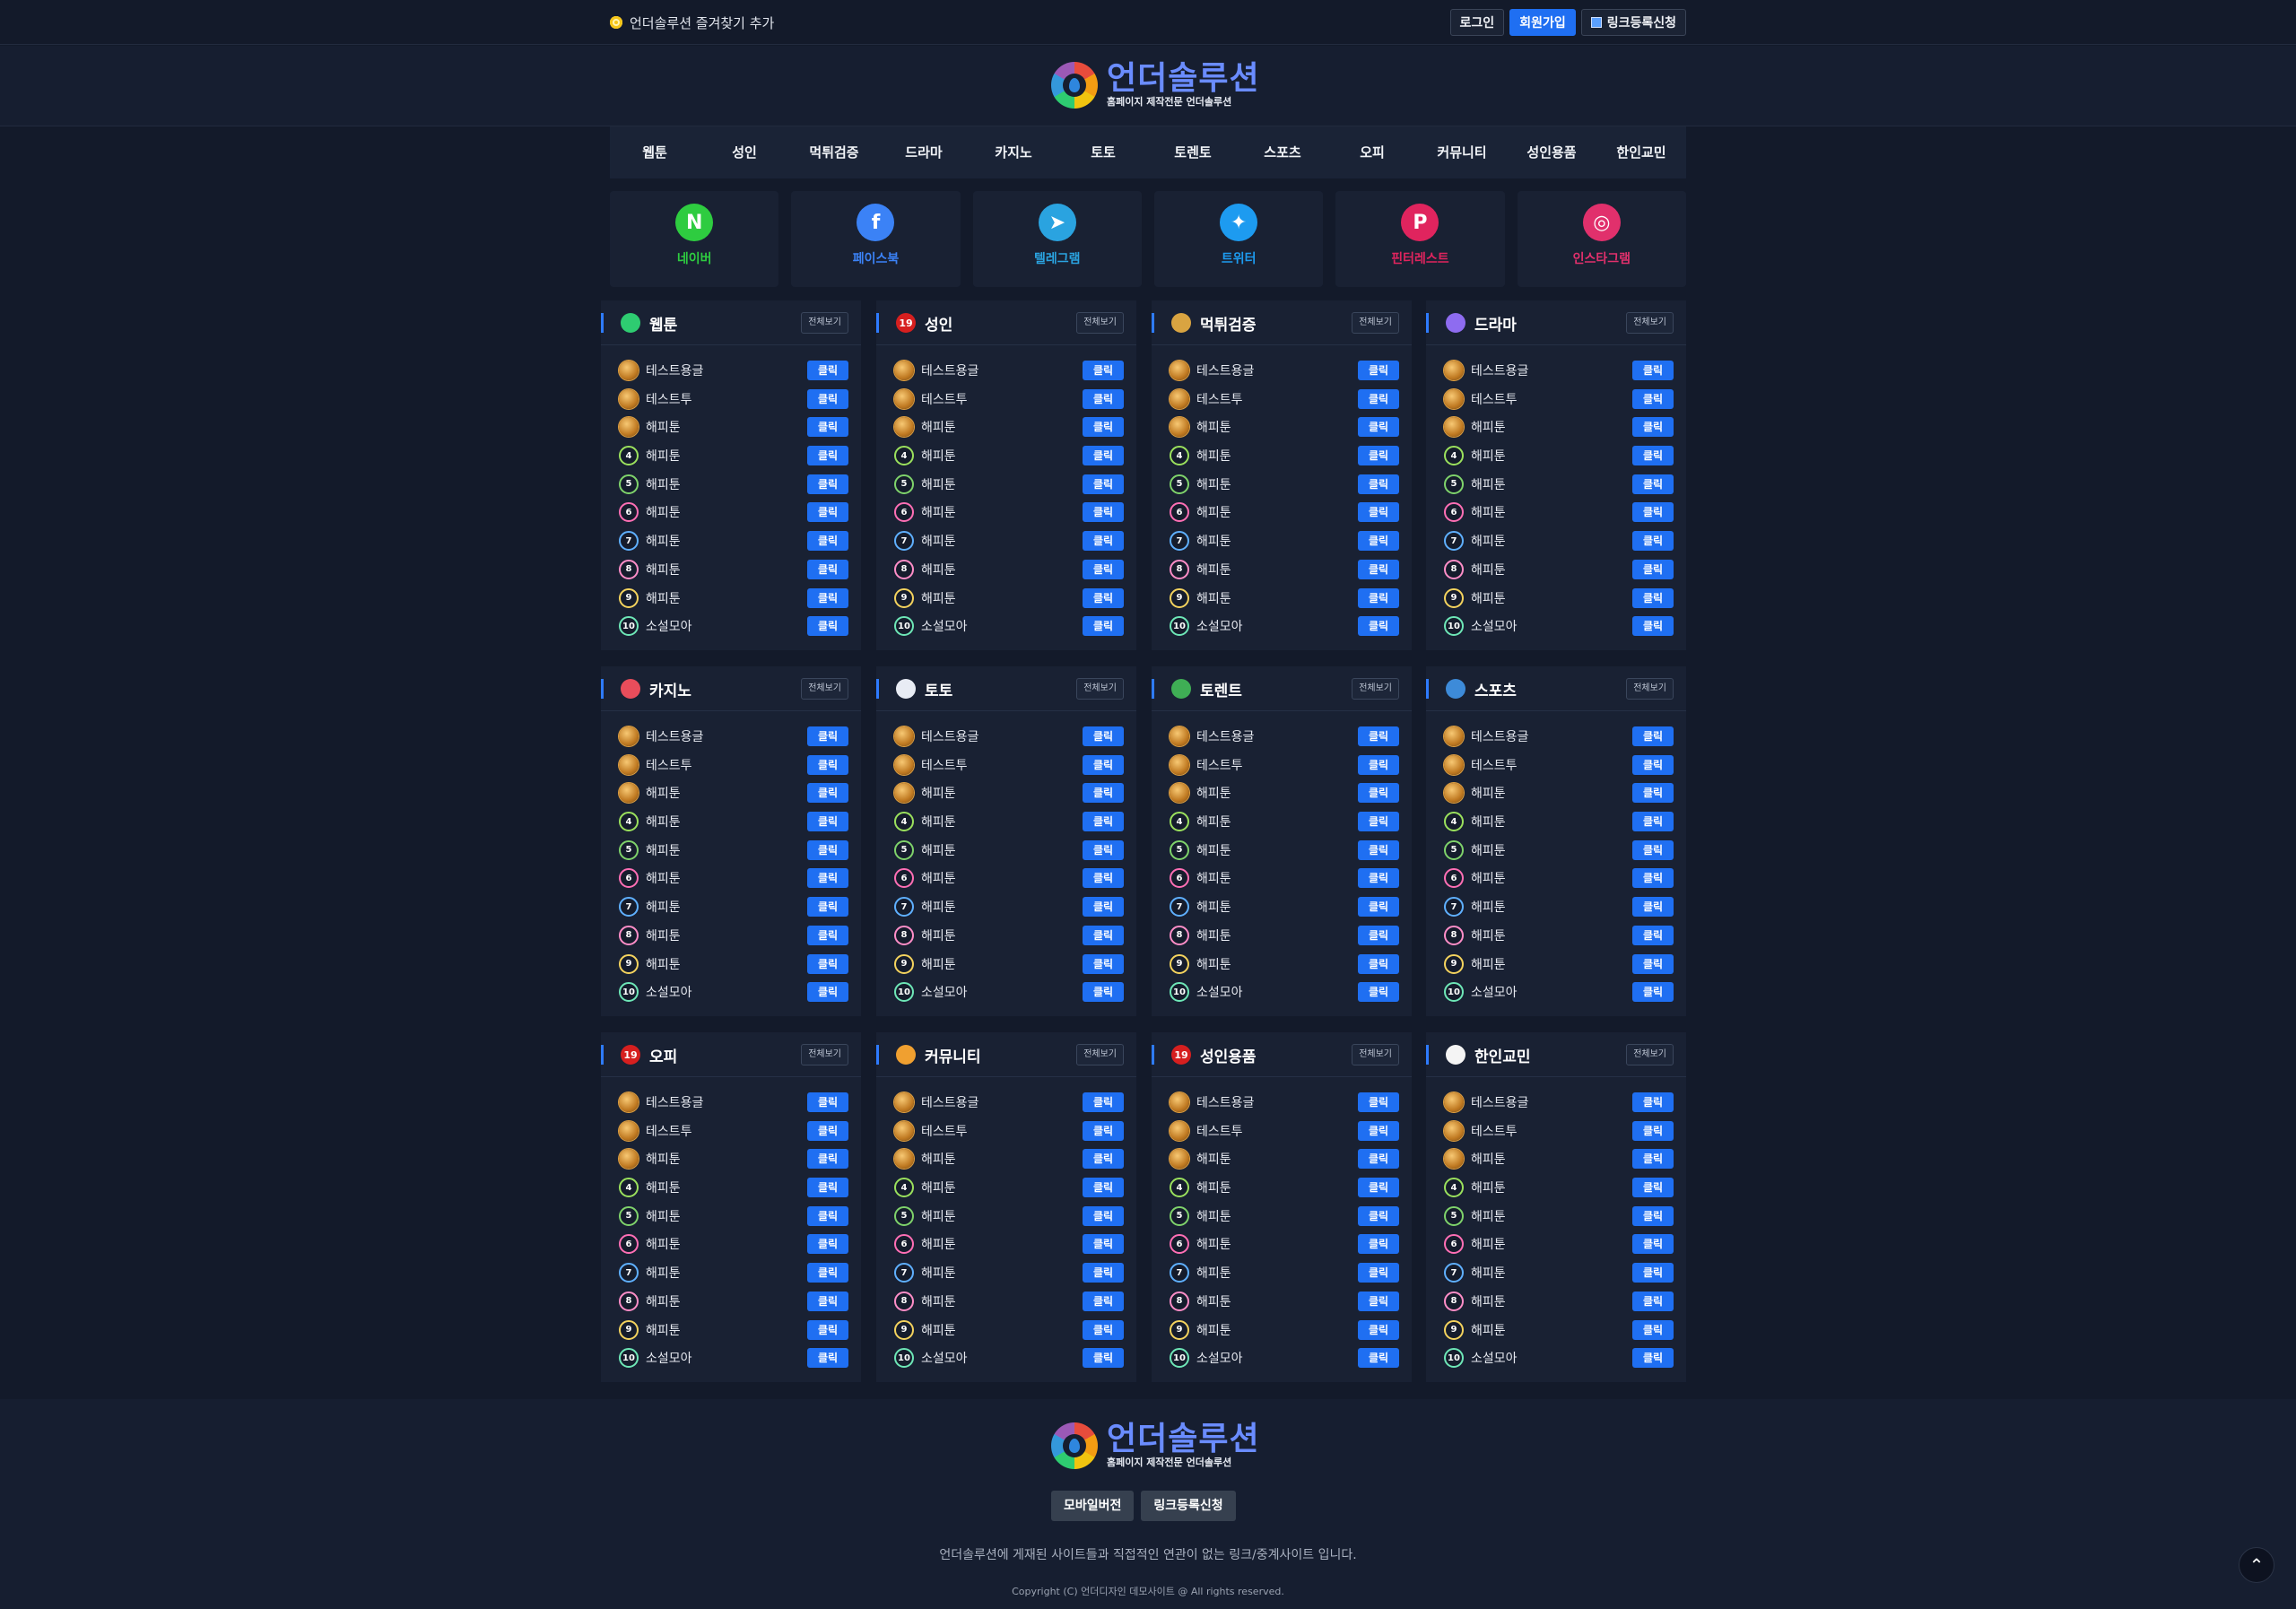  Describe the element at coordinates (1193, 152) in the screenshot. I see `nav-item: 토렌토` at that location.